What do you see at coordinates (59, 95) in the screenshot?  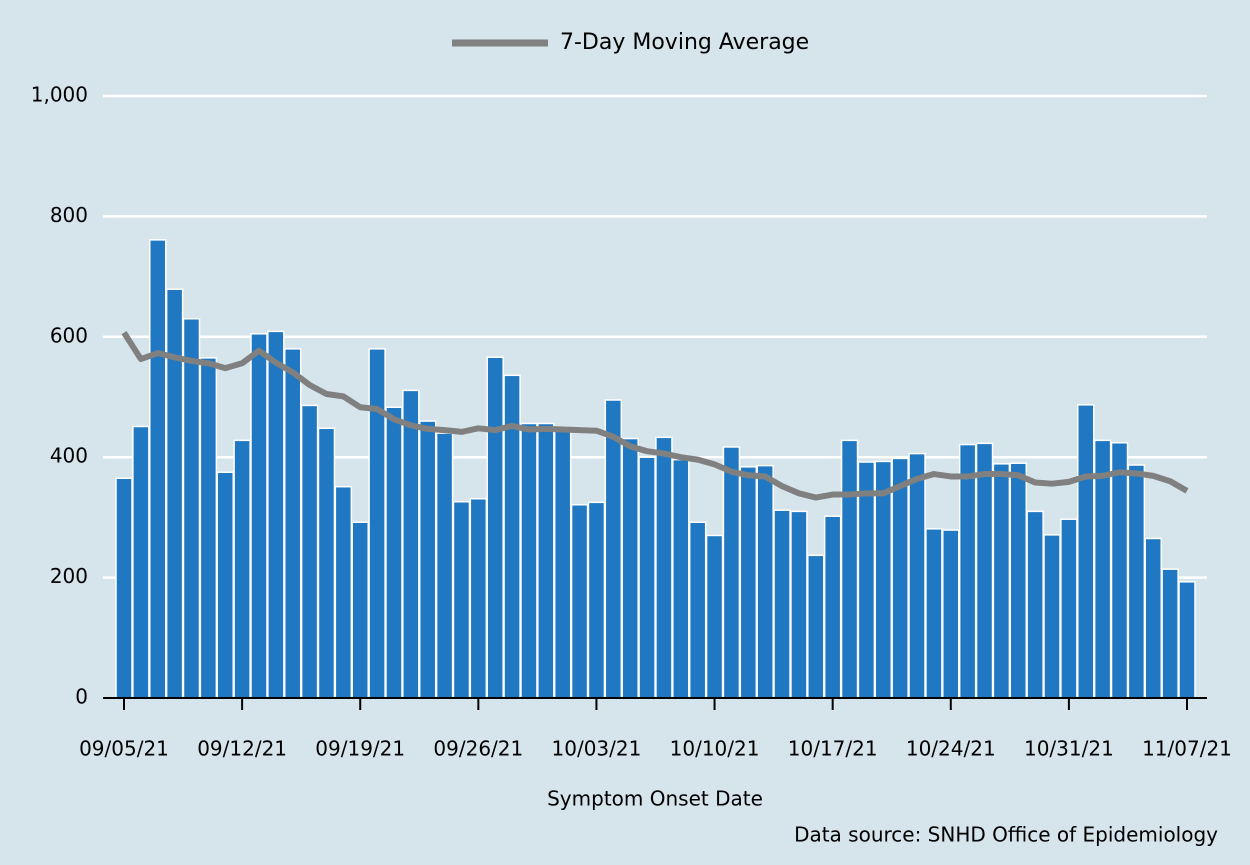 I see `y-tick-label: 1,000` at bounding box center [59, 95].